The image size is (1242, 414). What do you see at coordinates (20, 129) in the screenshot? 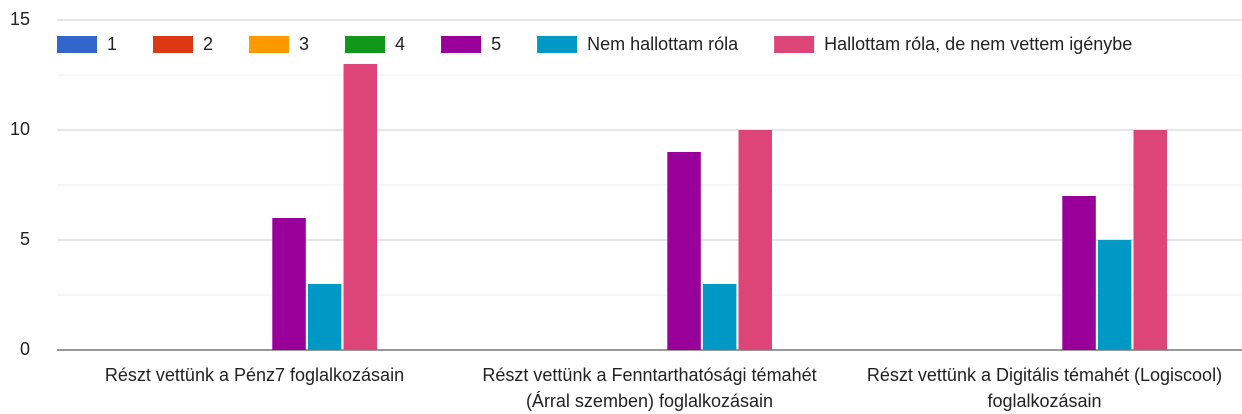
I see `y-tick-label: 10` at bounding box center [20, 129].